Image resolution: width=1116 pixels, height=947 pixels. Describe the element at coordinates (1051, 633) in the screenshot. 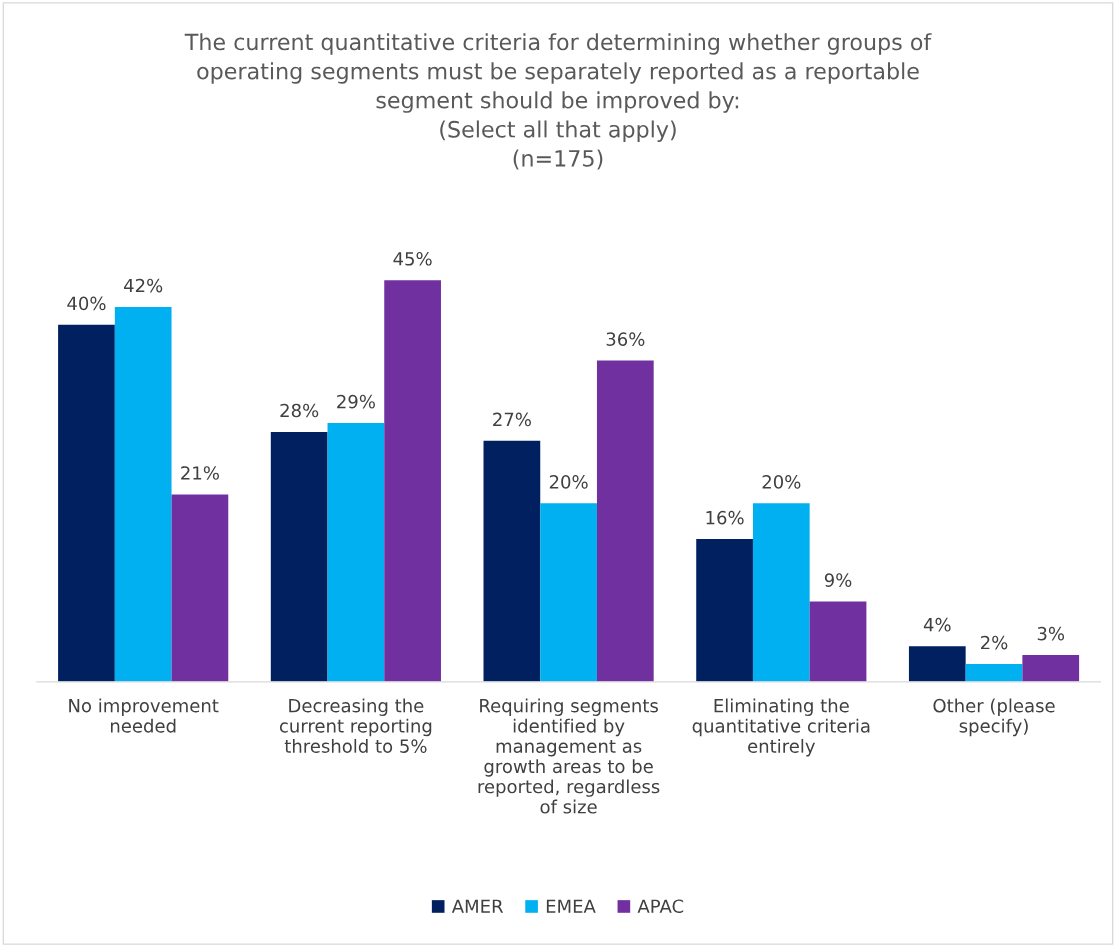

I see `data-label: 3%` at that location.